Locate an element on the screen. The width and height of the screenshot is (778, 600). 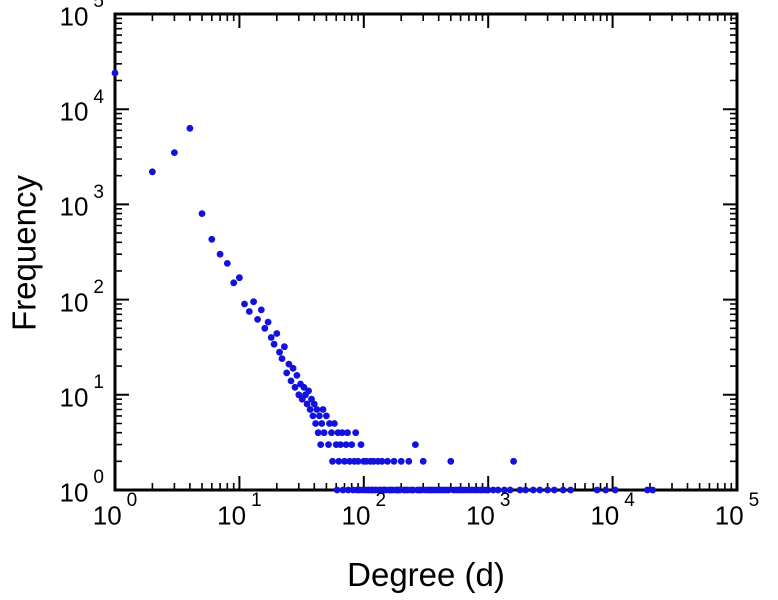
x-axis-label: Degree (d) is located at coordinates (426, 574).